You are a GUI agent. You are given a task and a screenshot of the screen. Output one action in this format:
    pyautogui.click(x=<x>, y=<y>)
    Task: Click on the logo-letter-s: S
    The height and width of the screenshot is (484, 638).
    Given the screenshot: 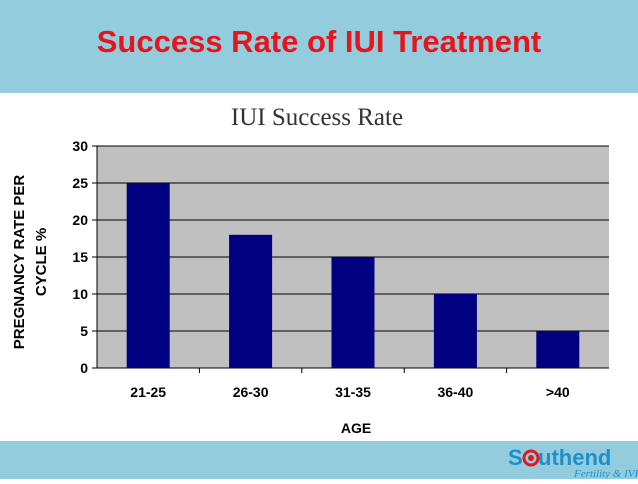 What is the action you would take?
    pyautogui.click(x=515, y=457)
    